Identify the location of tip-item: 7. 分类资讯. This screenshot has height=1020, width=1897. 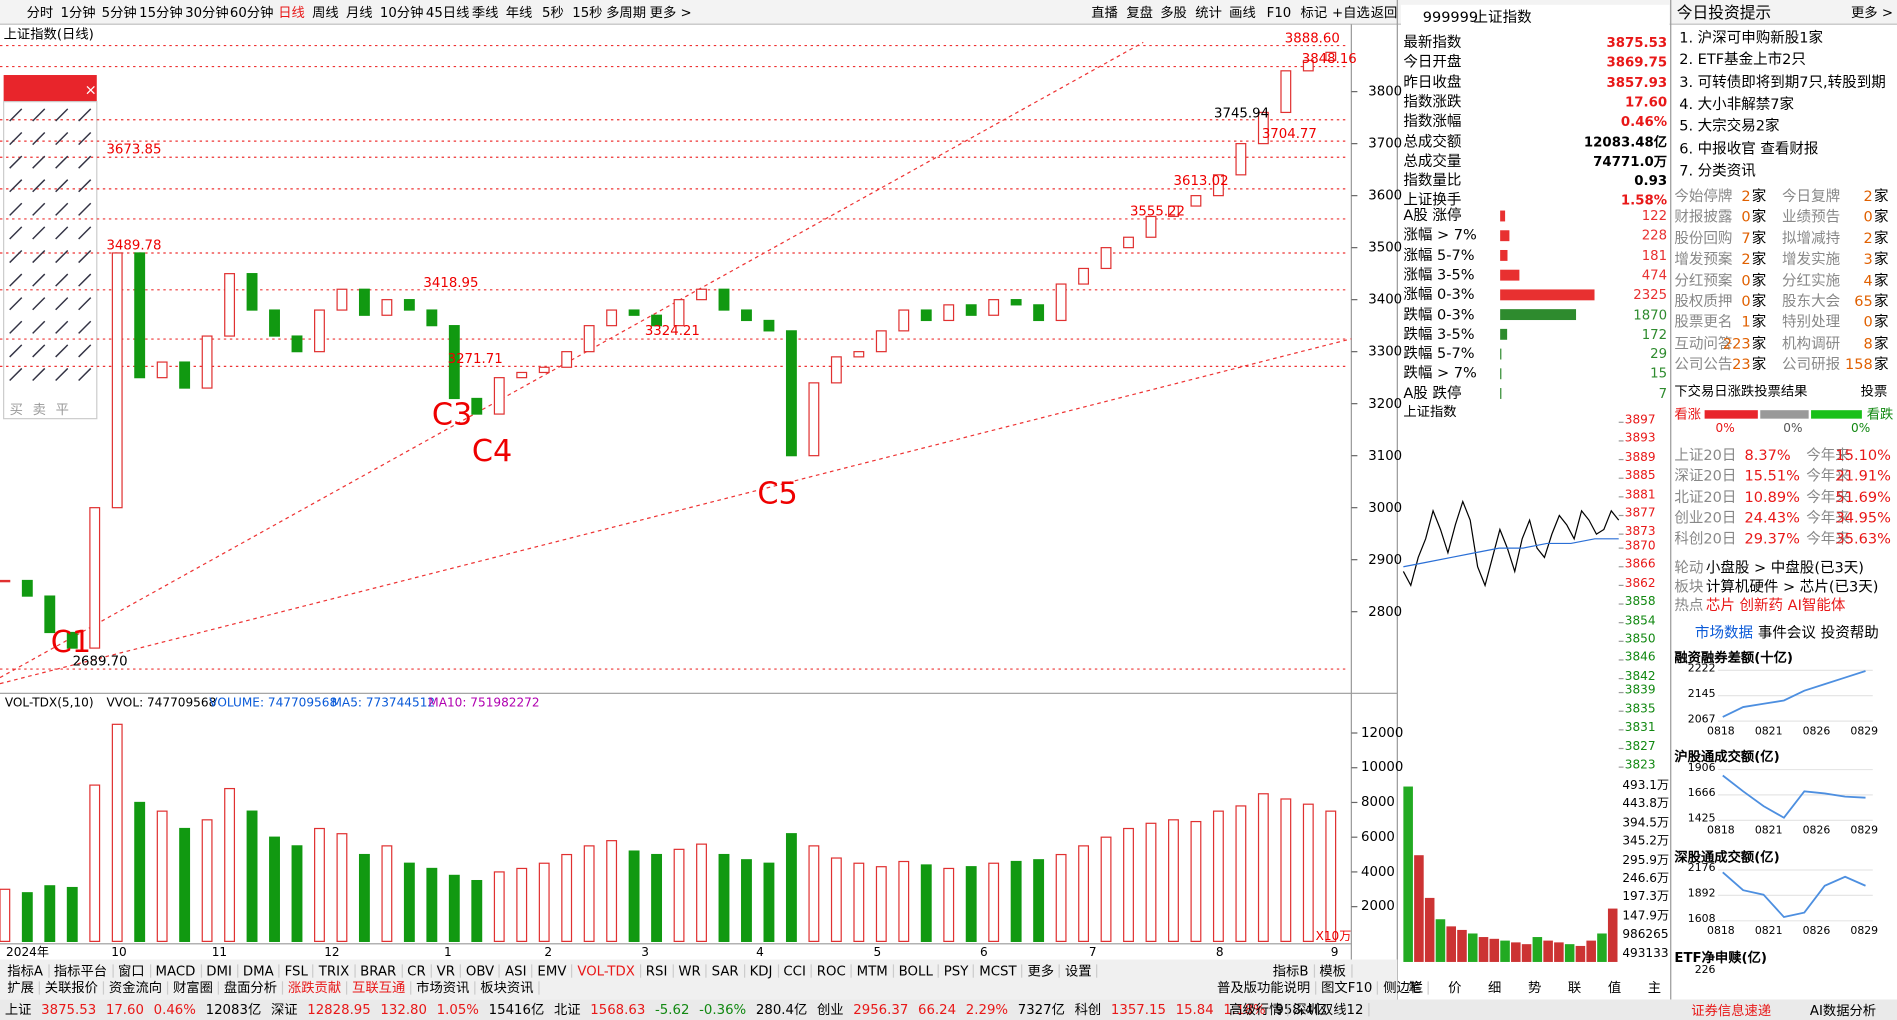
(1717, 170).